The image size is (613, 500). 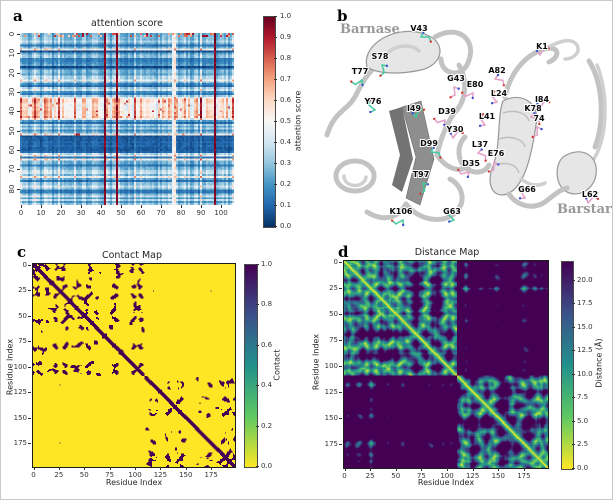 What do you see at coordinates (160, 475) in the screenshot?
I see `c-xtick-label: 125` at bounding box center [160, 475].